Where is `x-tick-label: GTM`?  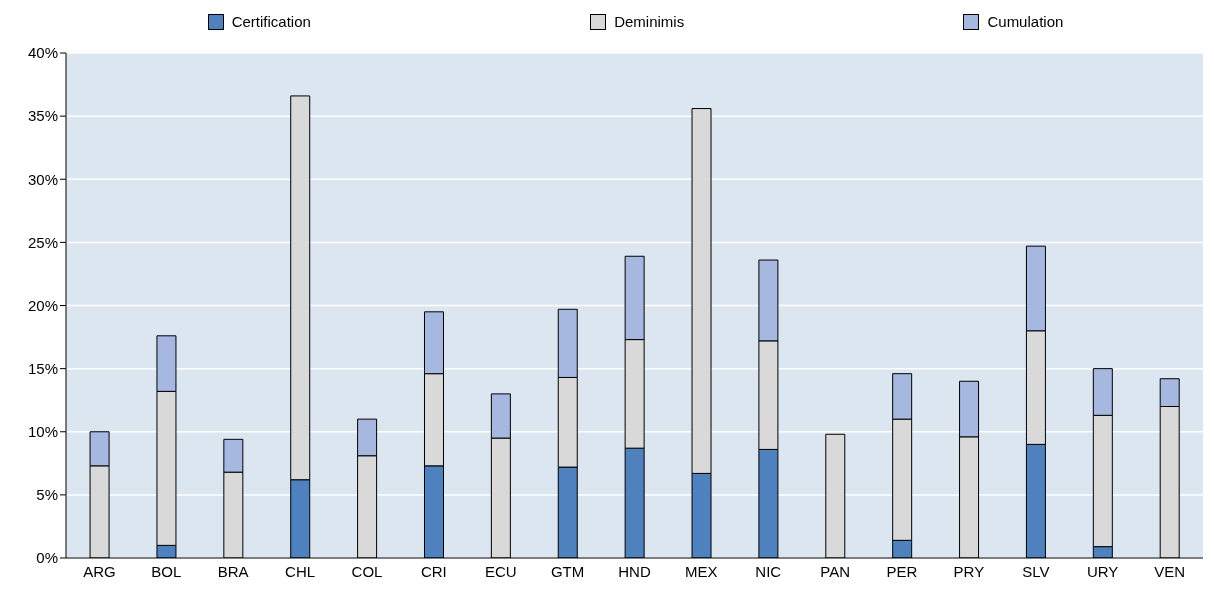
x-tick-label: GTM is located at coordinates (567, 571).